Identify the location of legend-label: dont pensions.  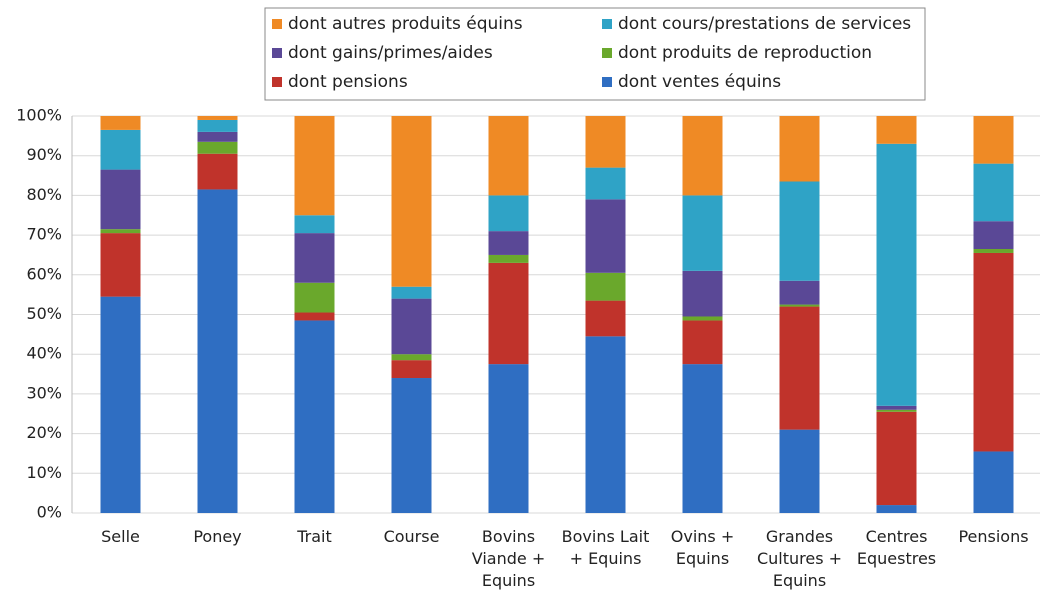
(348, 82).